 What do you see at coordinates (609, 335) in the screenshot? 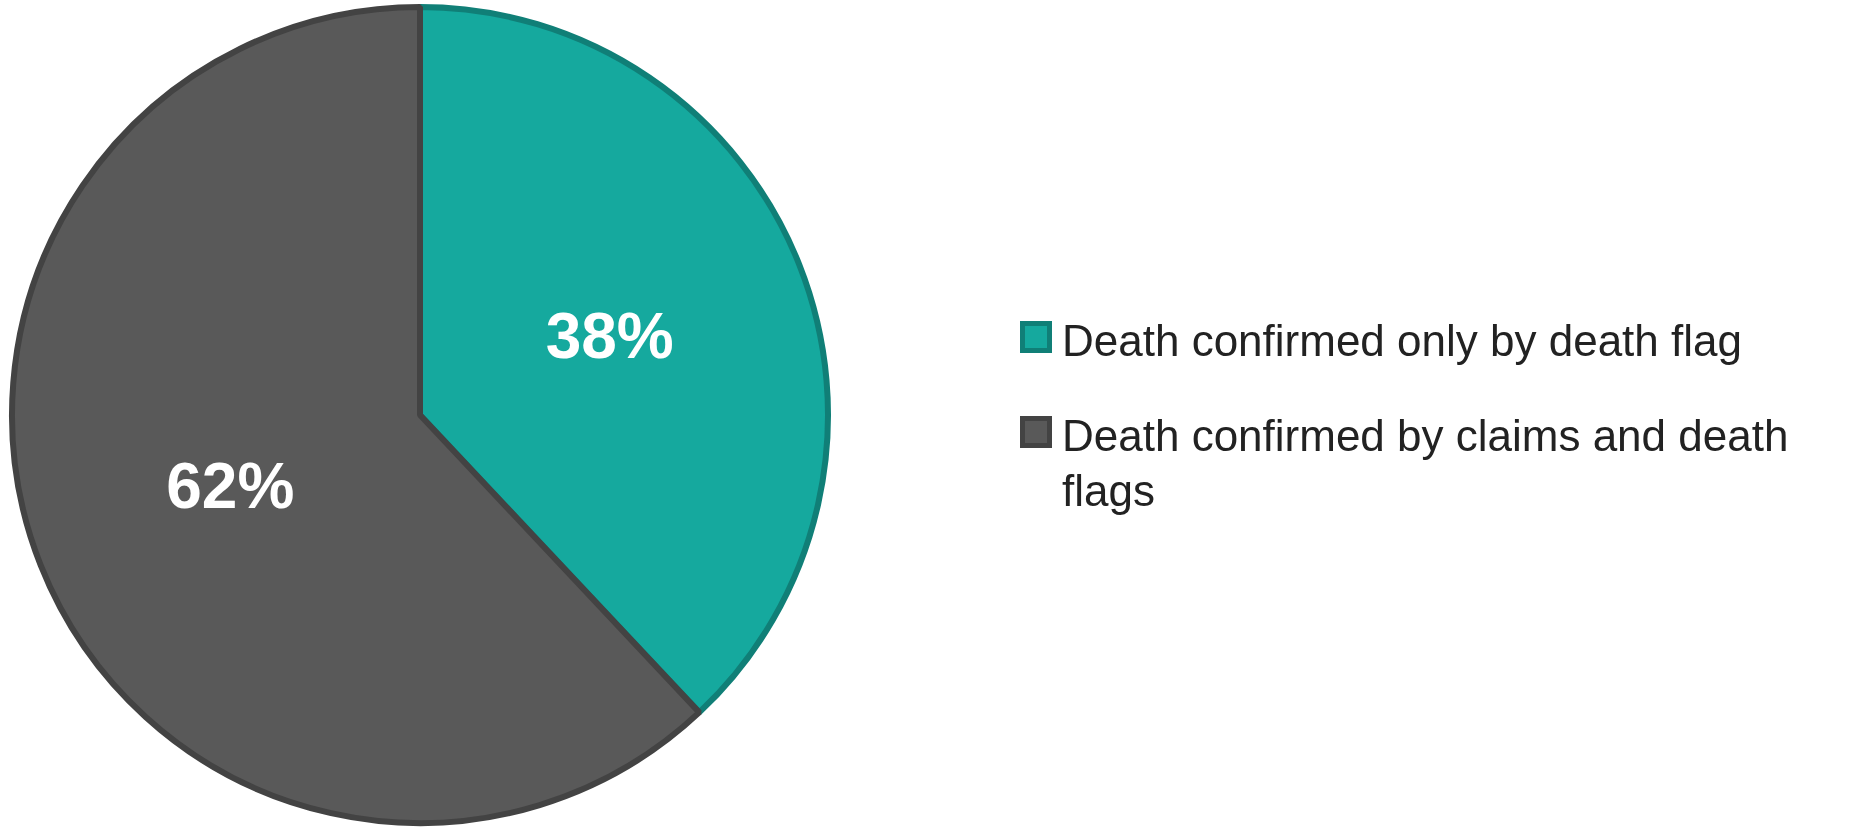
I see `data-label: 38%` at bounding box center [609, 335].